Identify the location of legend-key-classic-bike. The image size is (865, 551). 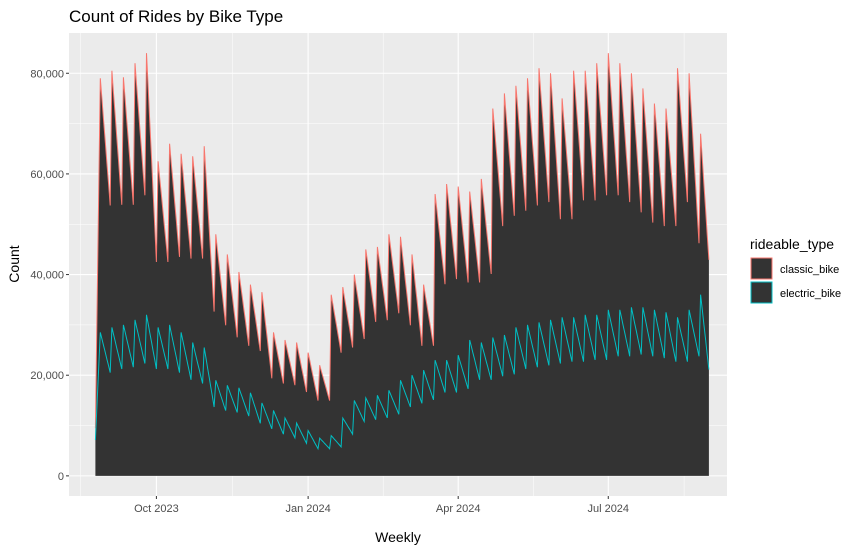
(761, 268).